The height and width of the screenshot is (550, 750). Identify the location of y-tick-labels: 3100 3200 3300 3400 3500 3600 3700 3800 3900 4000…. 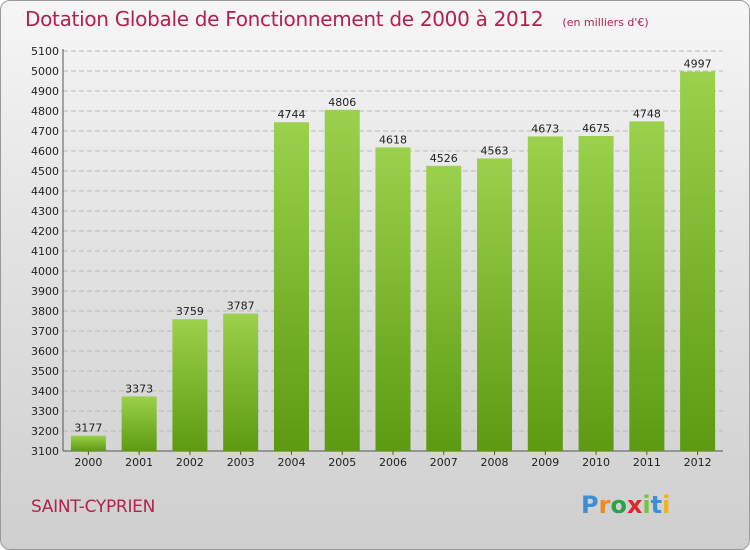
(45, 251).